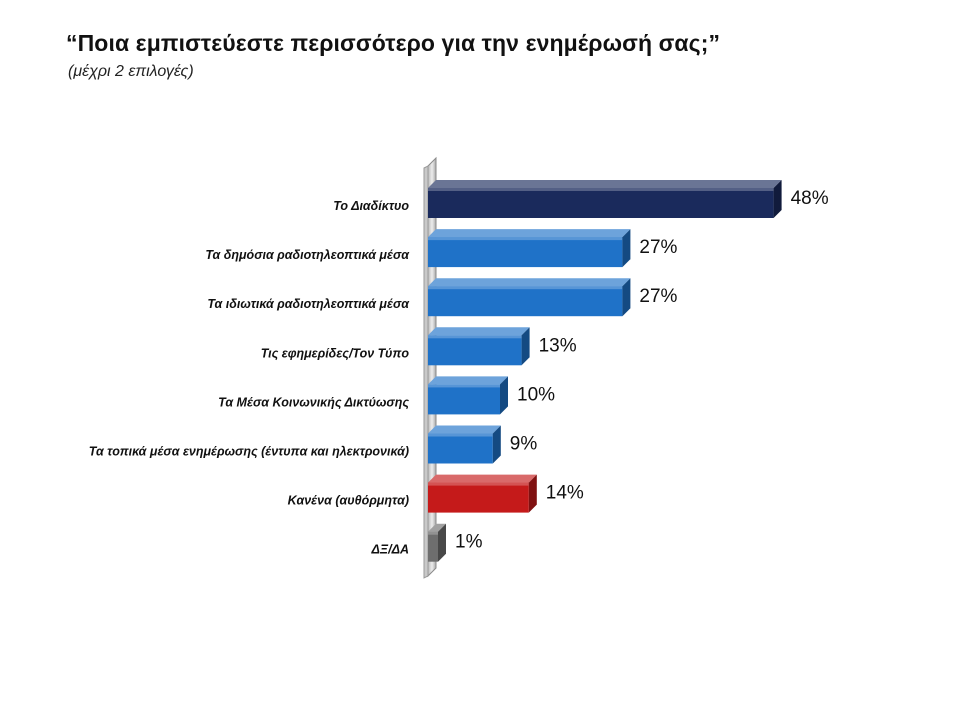 The height and width of the screenshot is (706, 959). I want to click on value-label: 13%, so click(558, 345).